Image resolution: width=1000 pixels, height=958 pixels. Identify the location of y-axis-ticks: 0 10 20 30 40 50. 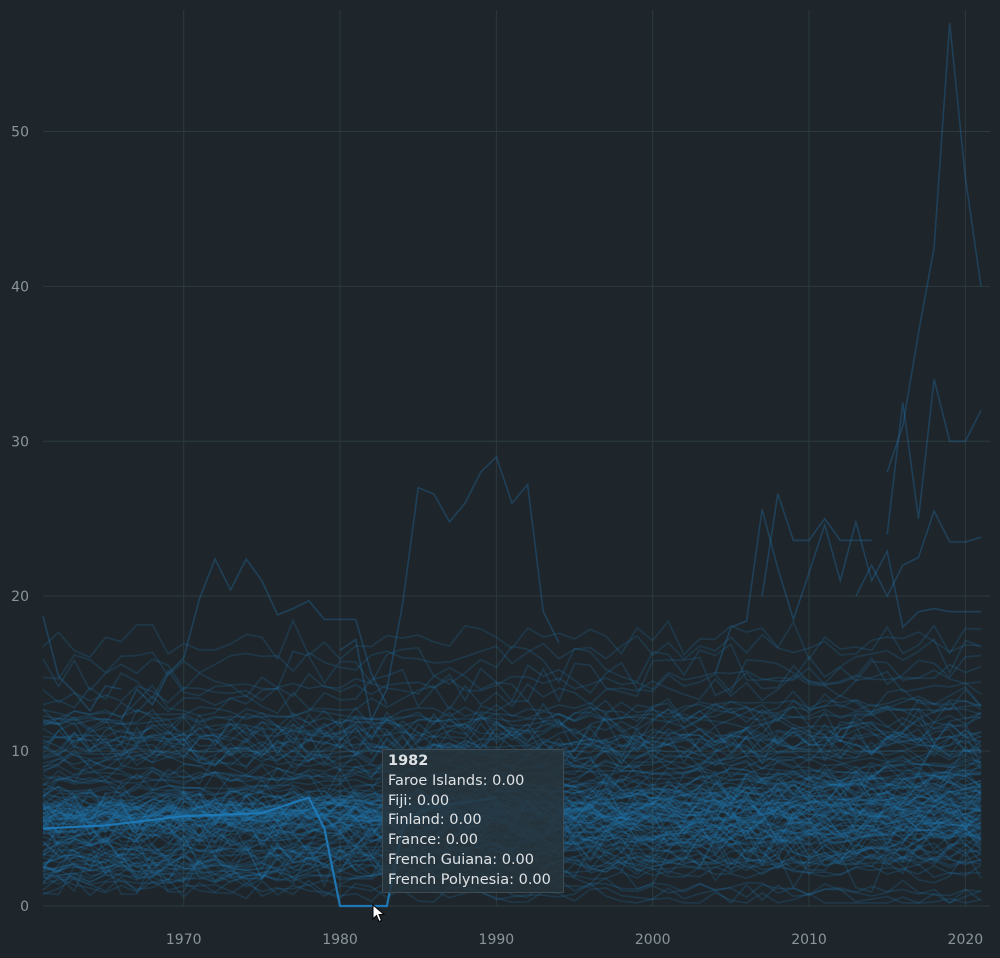
(20, 519).